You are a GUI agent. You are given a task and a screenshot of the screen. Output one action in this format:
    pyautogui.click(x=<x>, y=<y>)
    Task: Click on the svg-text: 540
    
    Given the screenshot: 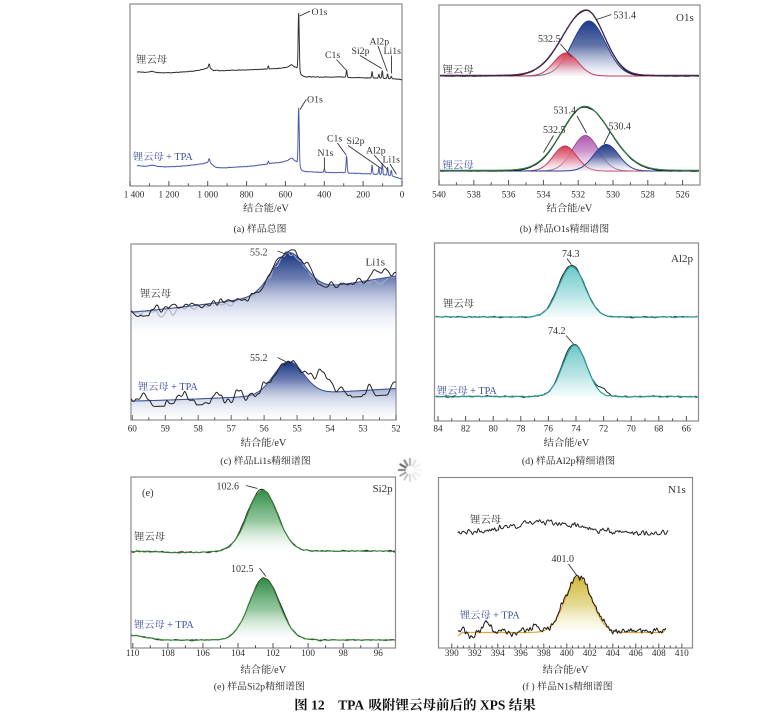 What is the action you would take?
    pyautogui.click(x=439, y=195)
    